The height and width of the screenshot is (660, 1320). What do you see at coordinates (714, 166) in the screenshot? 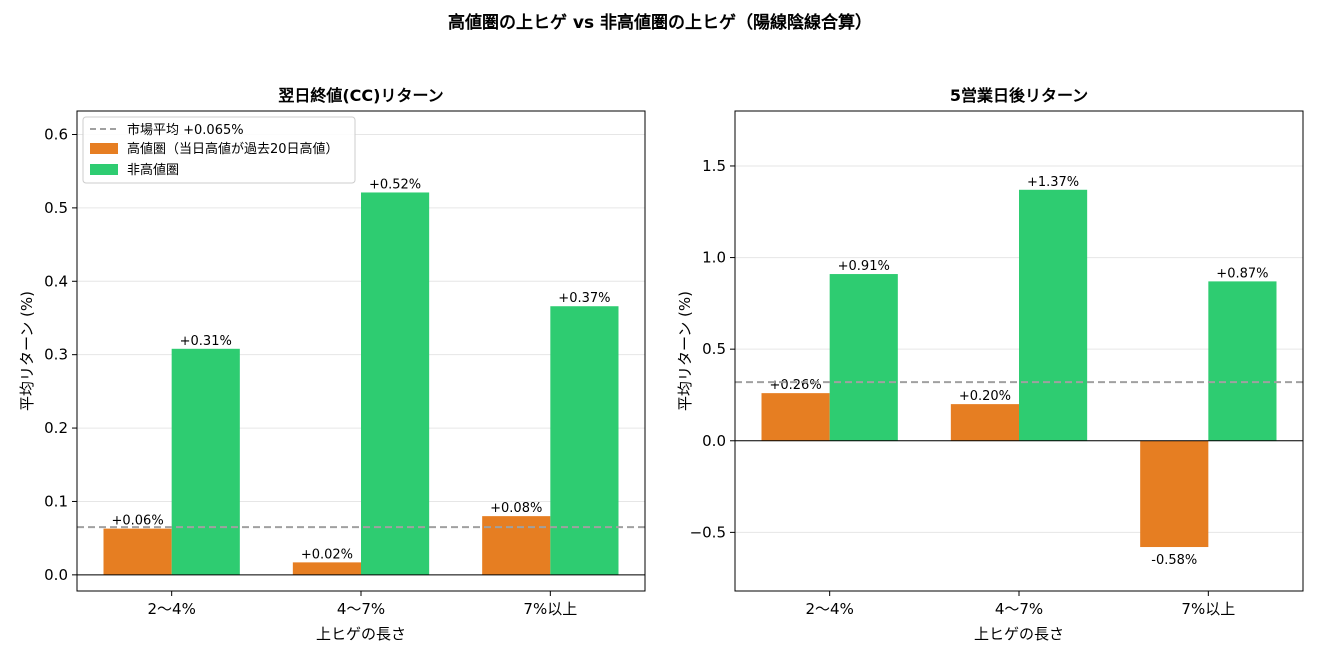
I see `y-tick-label: 1.5` at bounding box center [714, 166].